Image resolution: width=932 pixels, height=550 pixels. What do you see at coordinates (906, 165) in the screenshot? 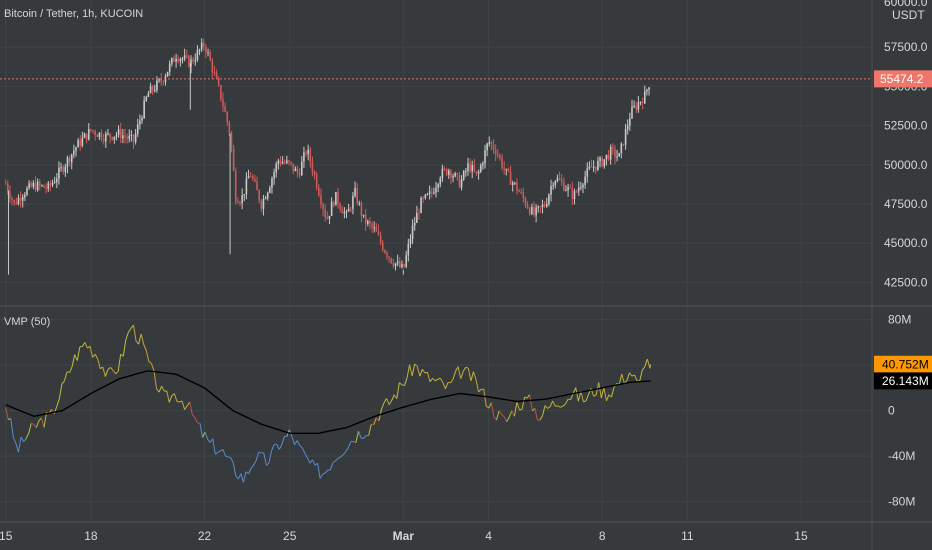
I see `price-tick-label: 50000.0` at bounding box center [906, 165].